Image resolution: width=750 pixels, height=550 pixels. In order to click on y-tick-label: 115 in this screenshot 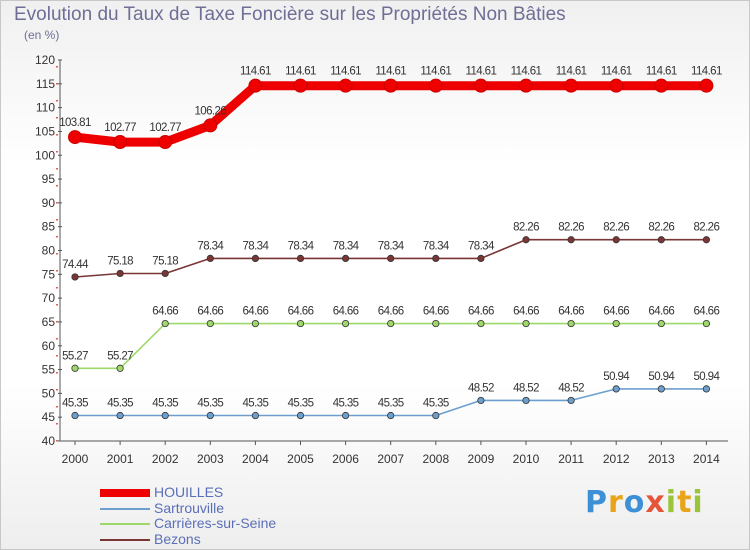, I will do `click(45, 84)`.